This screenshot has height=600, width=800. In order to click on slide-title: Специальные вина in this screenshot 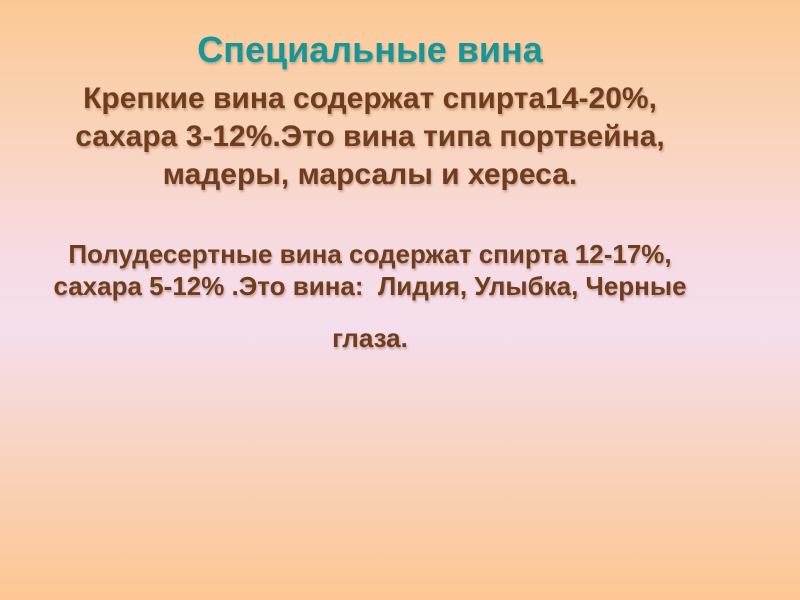, I will do `click(370, 49)`.